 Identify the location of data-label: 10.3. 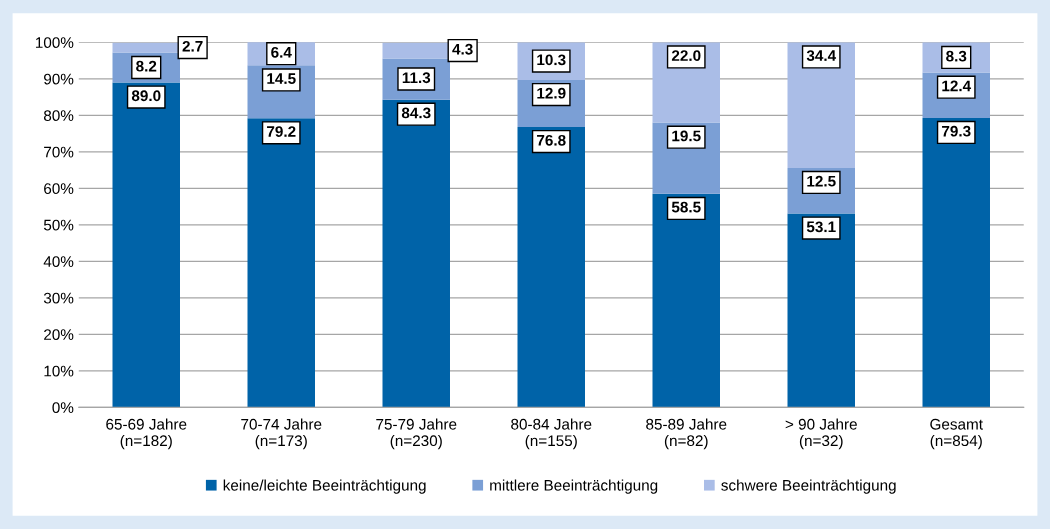
(551, 60).